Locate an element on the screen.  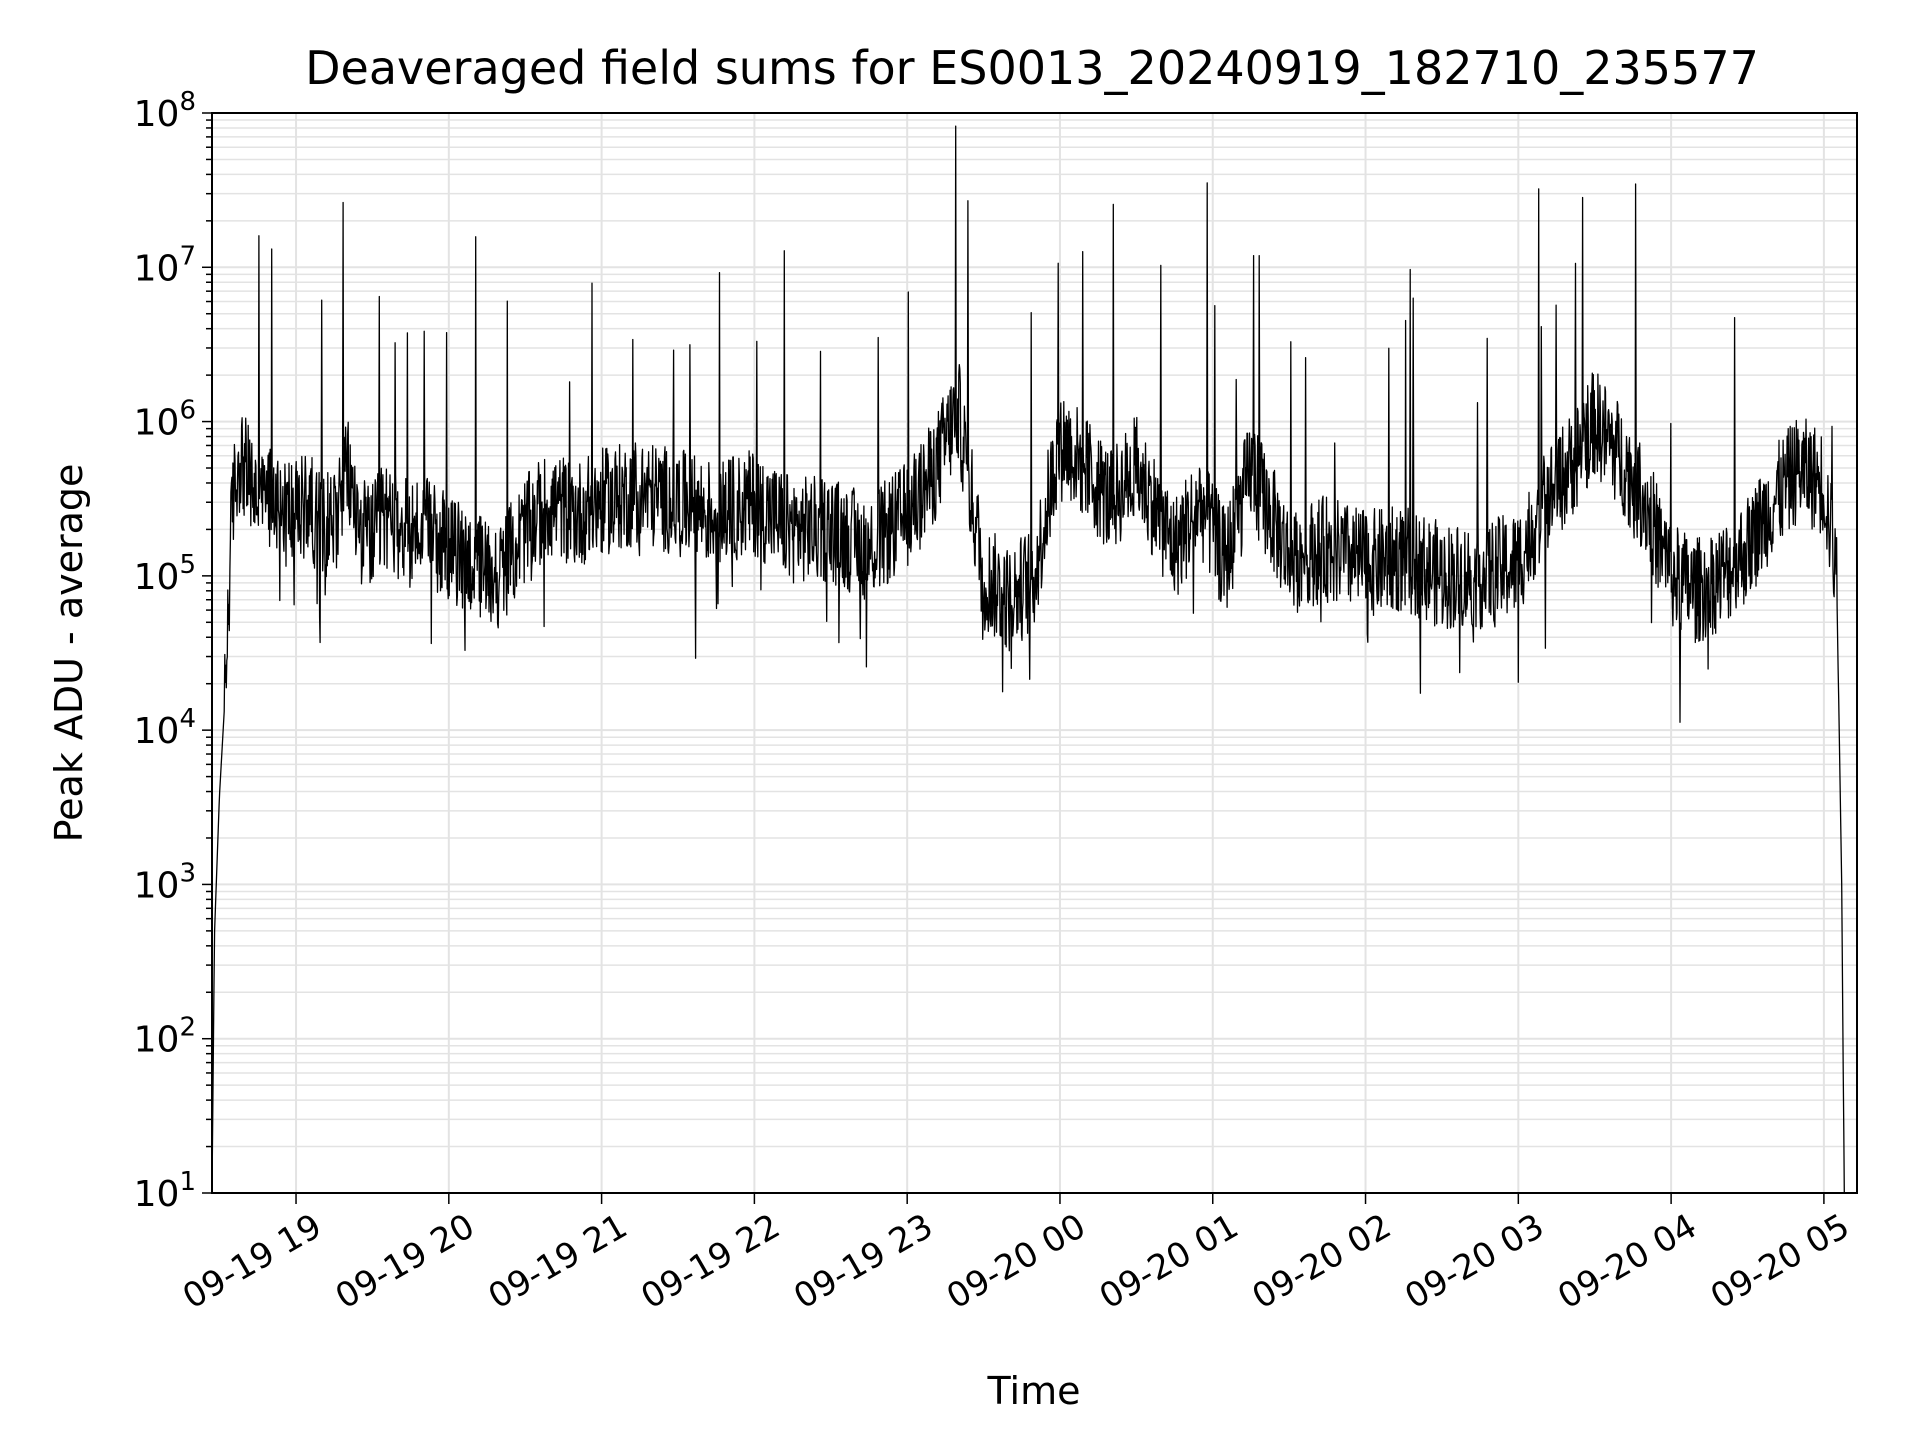
y-tick-exponent: 4 is located at coordinates (187, 719).